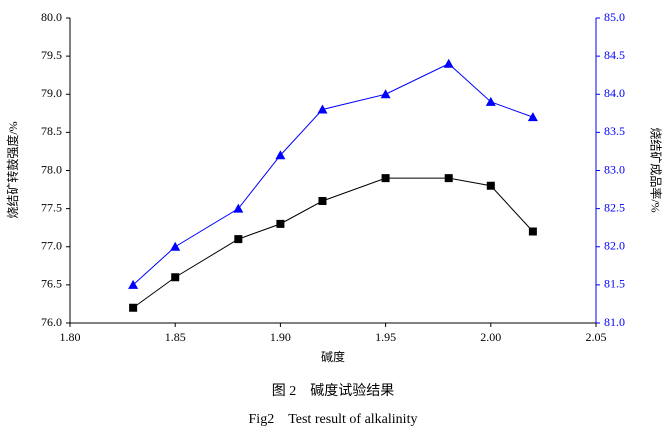 The width and height of the screenshot is (668, 432). I want to click on y2-tick-label: 83.5, so click(614, 131).